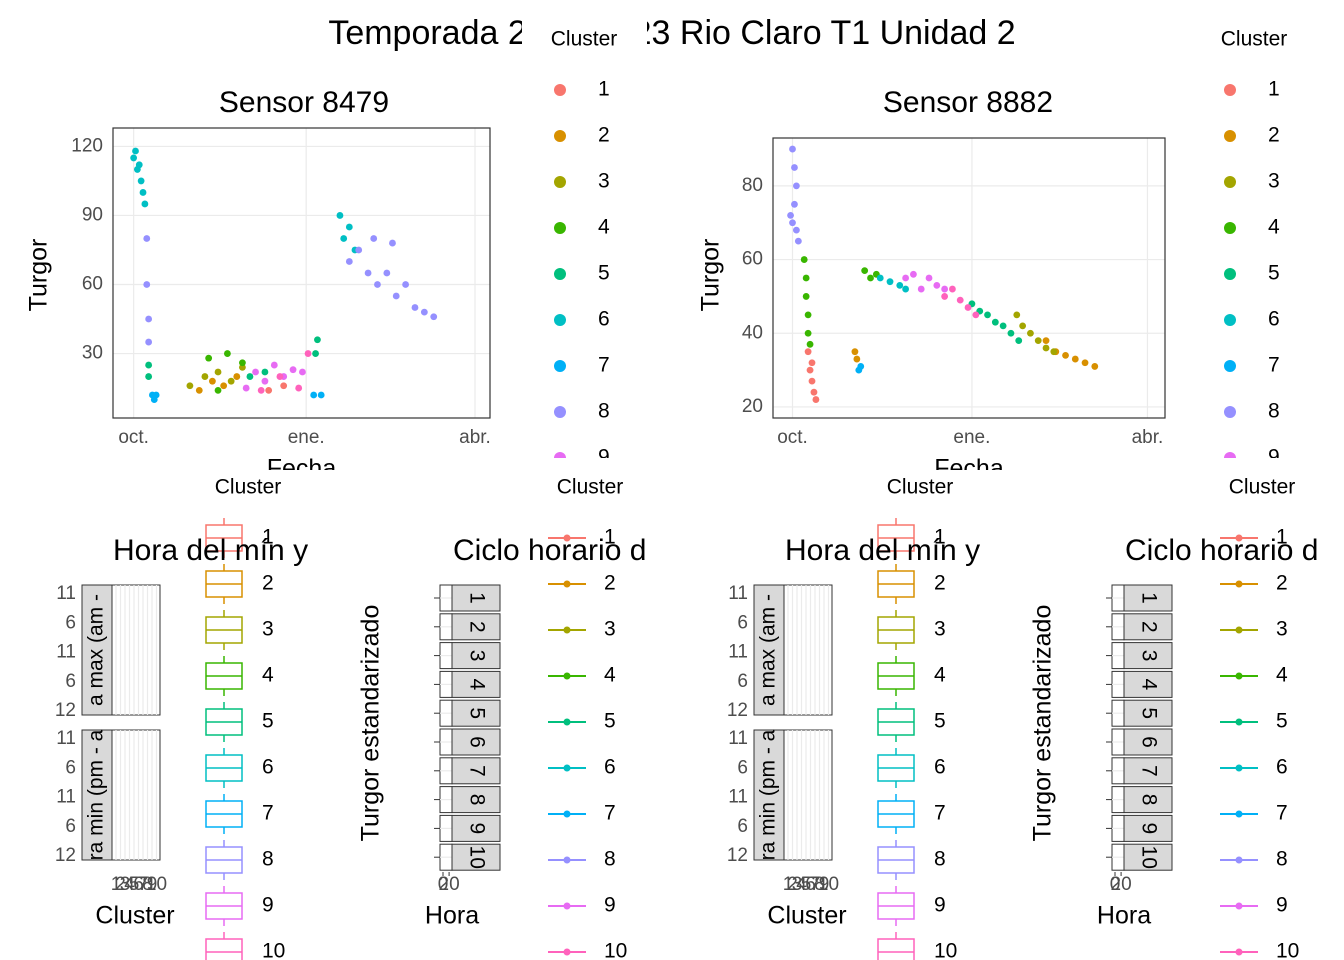 This screenshot has width=1344, height=960. I want to click on facet-label: ra min (pm - a, so click(96, 794).